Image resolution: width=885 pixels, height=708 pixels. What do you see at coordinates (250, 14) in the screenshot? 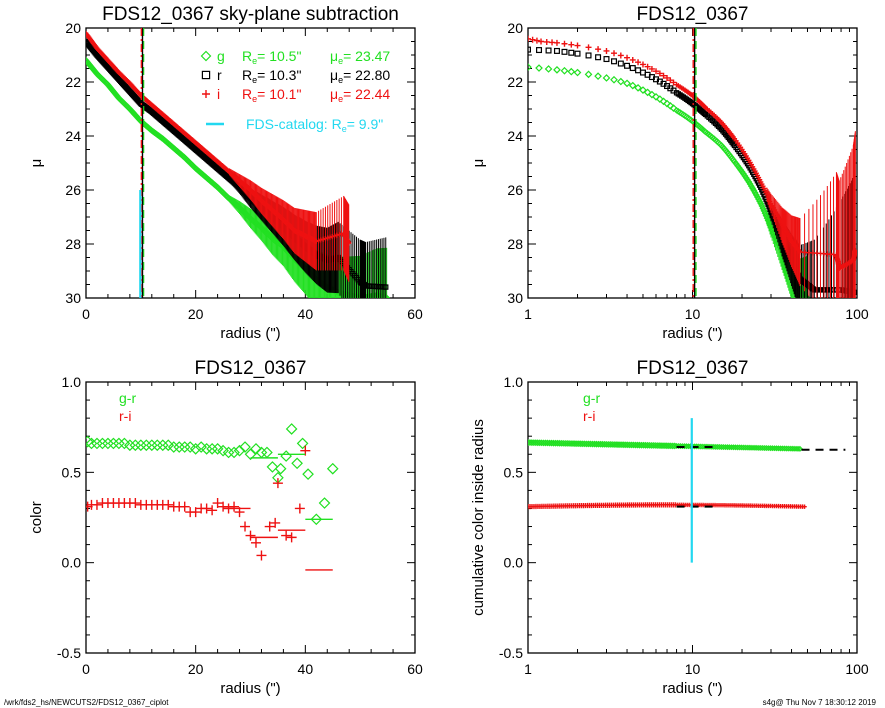
I see `chart-title: FDS12_0367 sky-plane subtraction` at bounding box center [250, 14].